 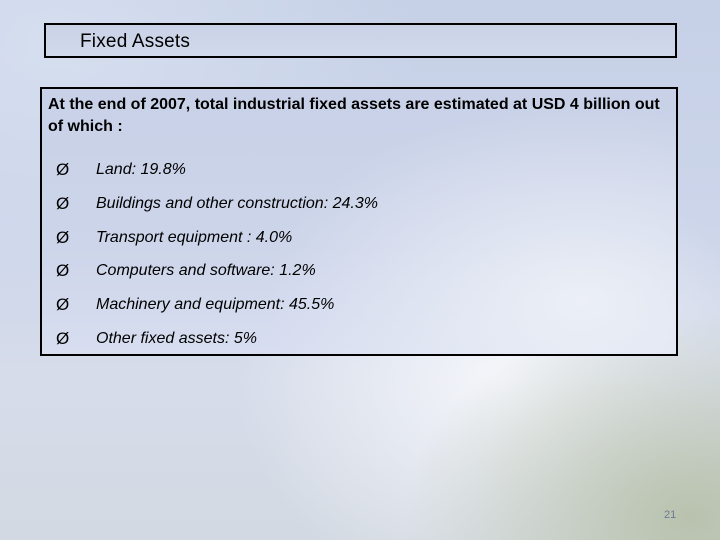 What do you see at coordinates (670, 515) in the screenshot?
I see `page-number: 21` at bounding box center [670, 515].